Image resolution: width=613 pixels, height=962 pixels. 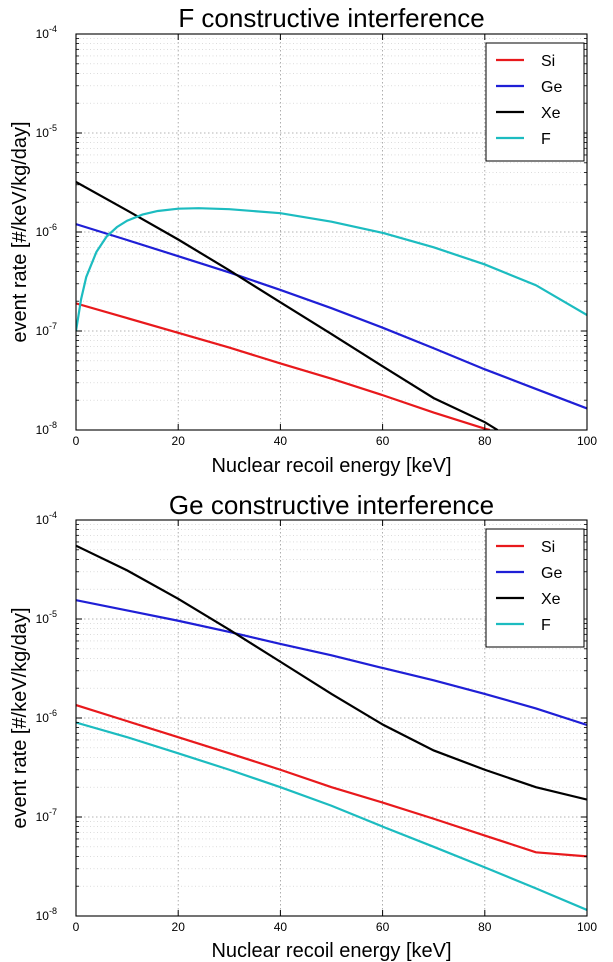 I want to click on chart-title: Ge constructive interference, so click(x=331, y=505).